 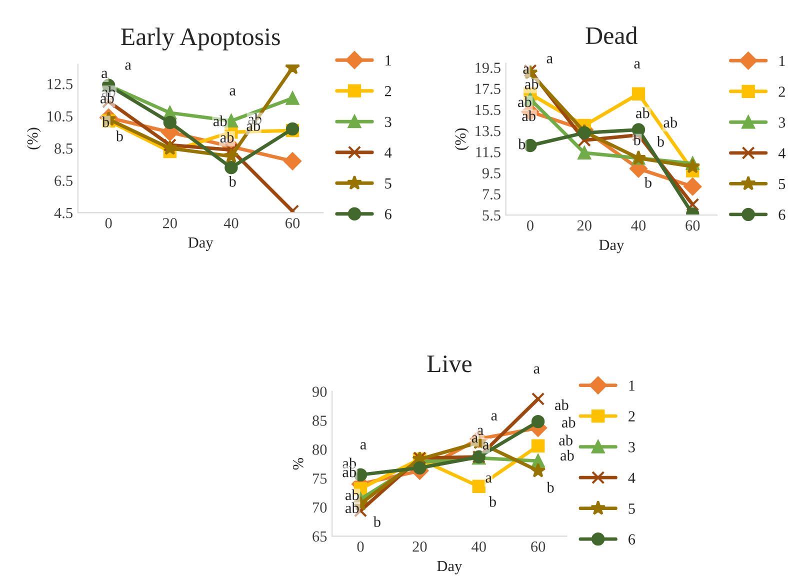 What do you see at coordinates (491, 194) in the screenshot?
I see `y-tick-label: 7.5` at bounding box center [491, 194].